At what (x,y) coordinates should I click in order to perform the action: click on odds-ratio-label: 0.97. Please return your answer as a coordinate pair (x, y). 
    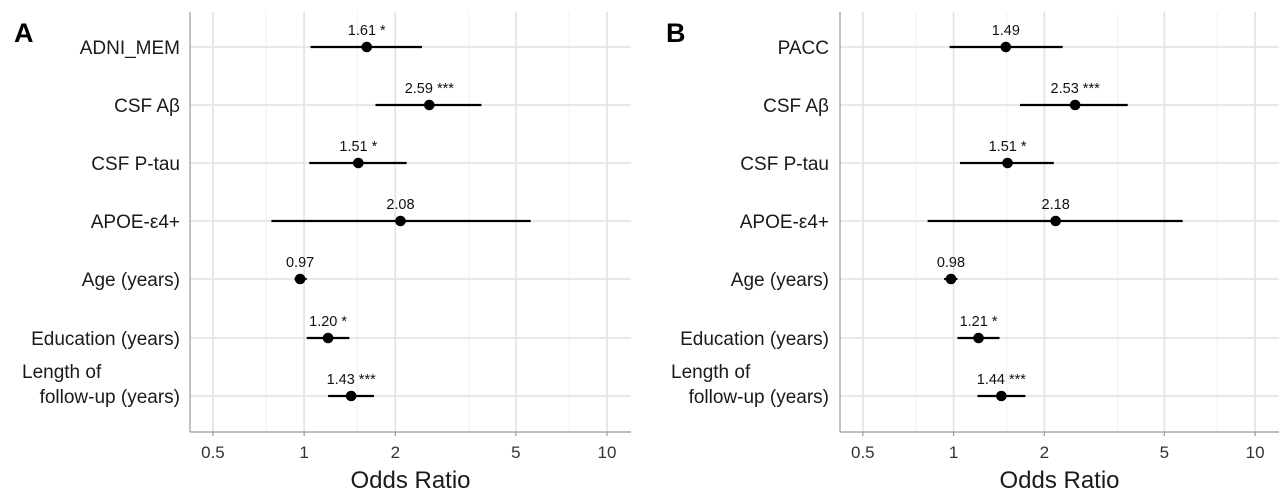
    Looking at the image, I should click on (300, 263).